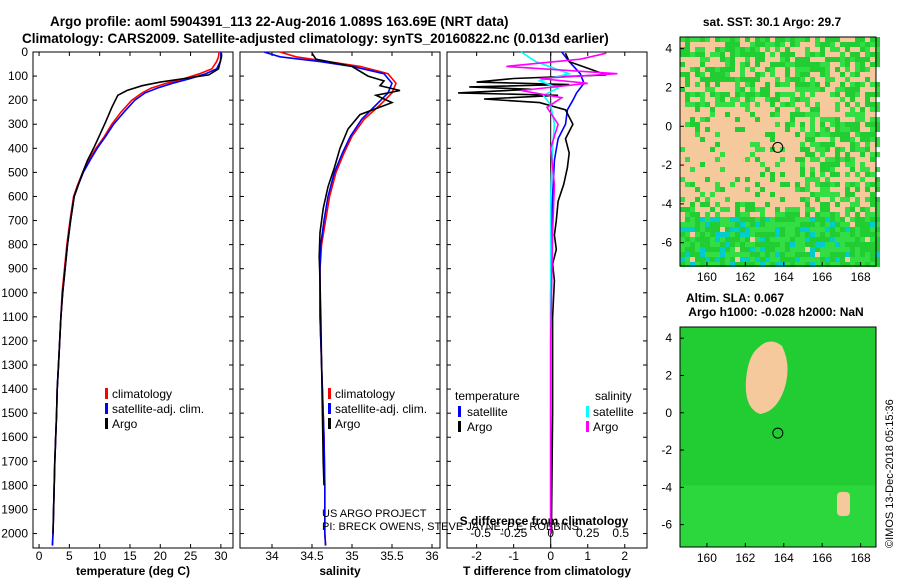  Describe the element at coordinates (550, 556) in the screenshot. I see `diff-xtick-label: 0` at that location.